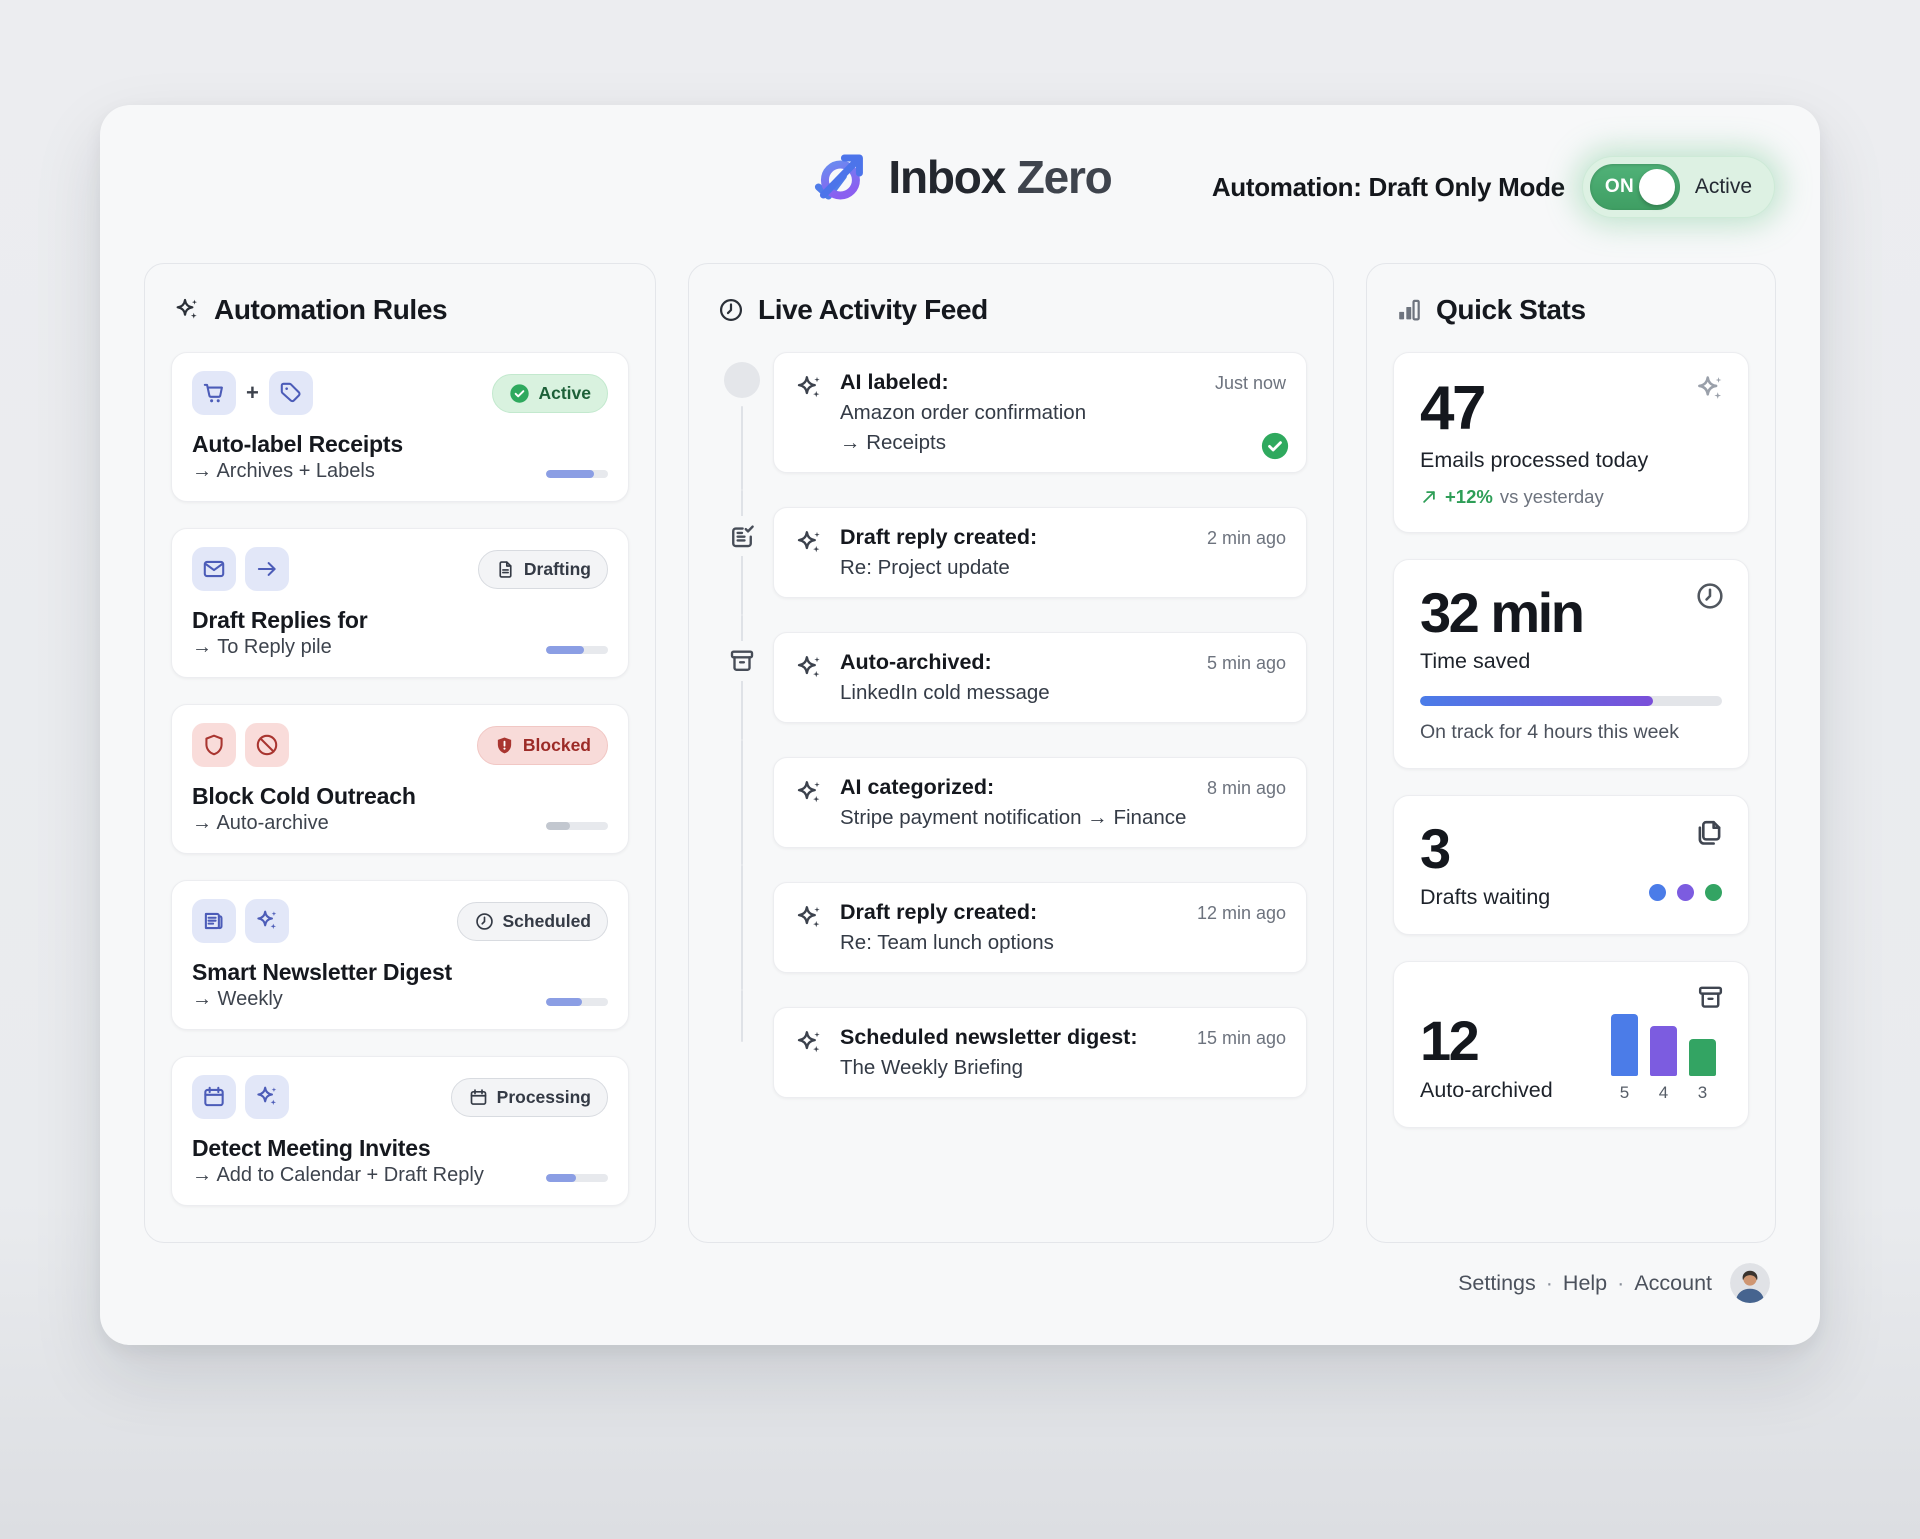 The width and height of the screenshot is (1920, 1539). Describe the element at coordinates (283, 471) in the screenshot. I see `rule-action: → Archives + Labels` at that location.